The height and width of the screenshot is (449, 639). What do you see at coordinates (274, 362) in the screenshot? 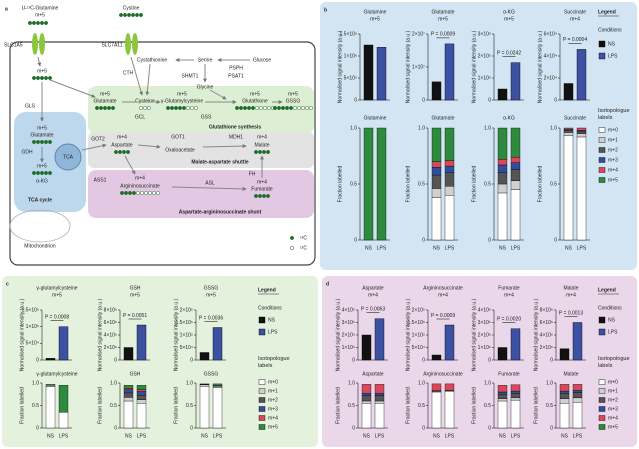
I see `legend-section: Isotopologue labels` at bounding box center [274, 362].